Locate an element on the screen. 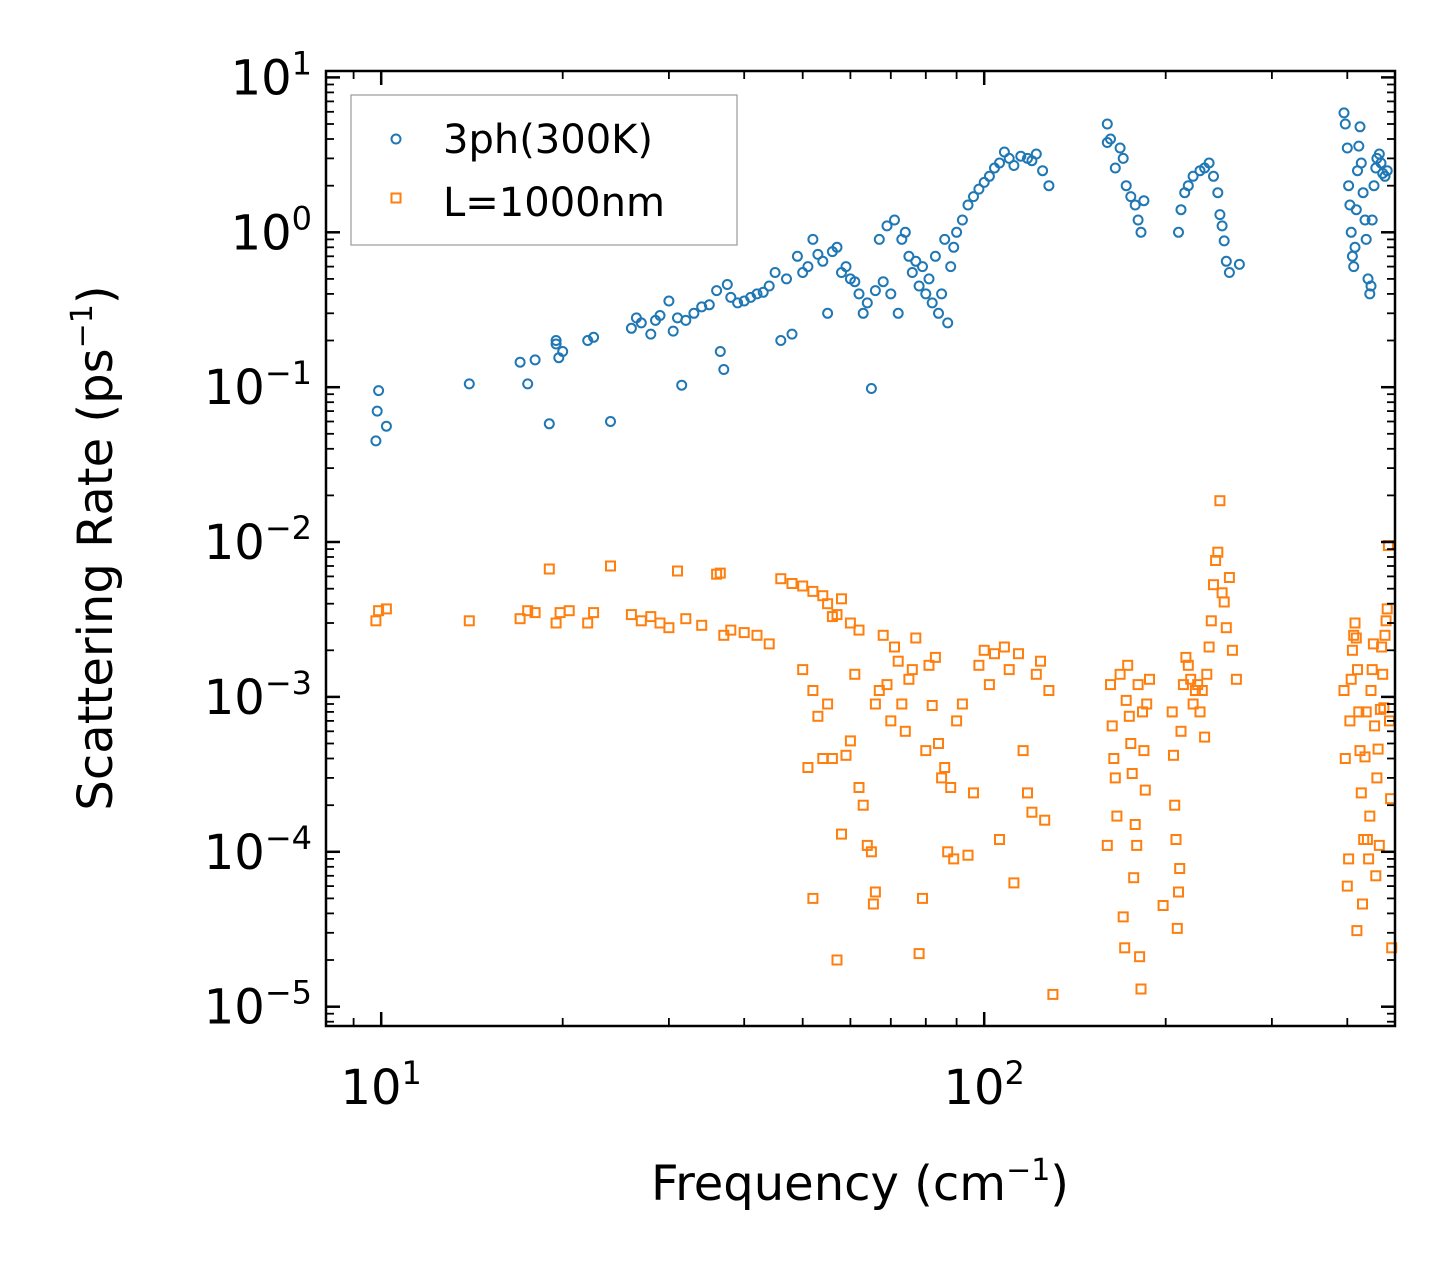  y-tick-label: 10⁻⁴ is located at coordinates (258, 850).